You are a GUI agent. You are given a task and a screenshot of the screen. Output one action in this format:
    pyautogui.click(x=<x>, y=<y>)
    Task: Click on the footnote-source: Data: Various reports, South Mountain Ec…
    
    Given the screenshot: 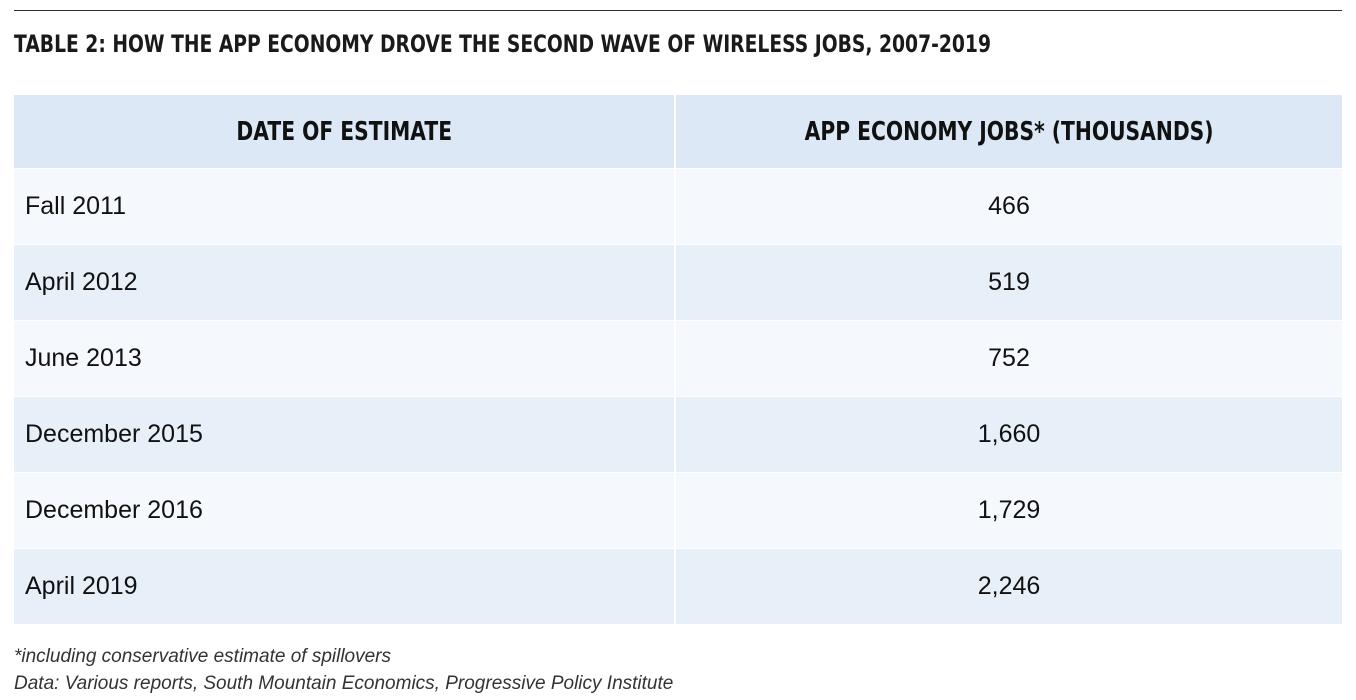 What is the action you would take?
    pyautogui.click(x=344, y=683)
    